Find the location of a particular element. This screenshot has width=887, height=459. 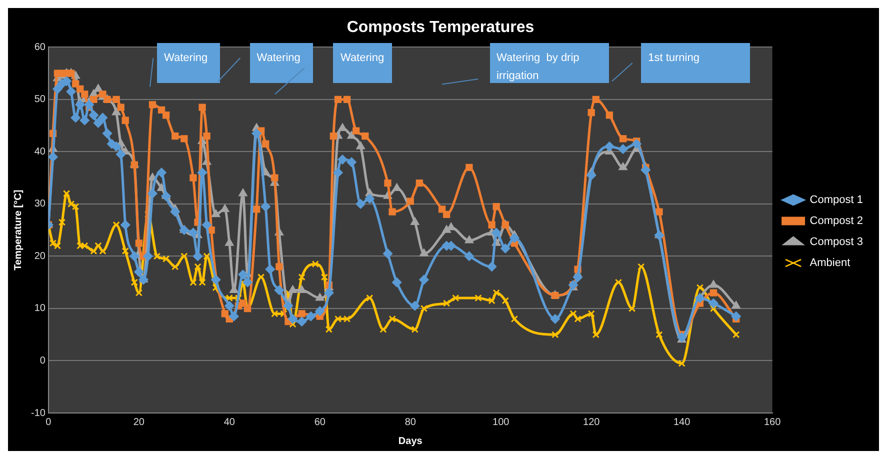

y-tick-label: 0 is located at coordinates (43, 360).